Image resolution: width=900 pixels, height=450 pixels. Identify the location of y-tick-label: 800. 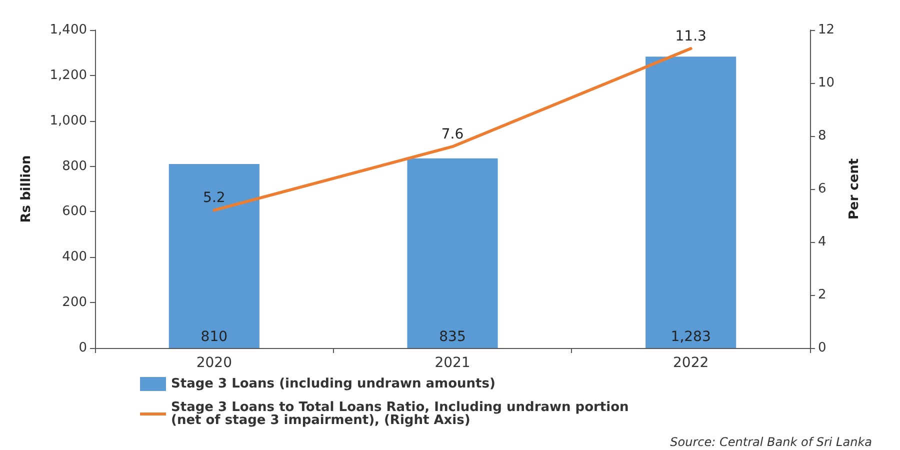
(74, 166).